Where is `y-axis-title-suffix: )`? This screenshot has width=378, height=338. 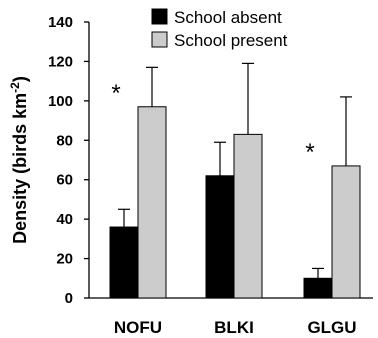 y-axis-title-suffix: ) is located at coordinates (20, 79).